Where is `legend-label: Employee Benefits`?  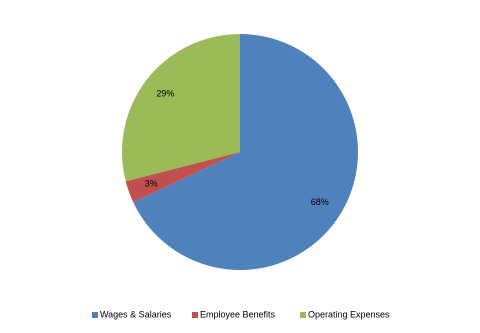
legend-label: Employee Benefits is located at coordinates (238, 314).